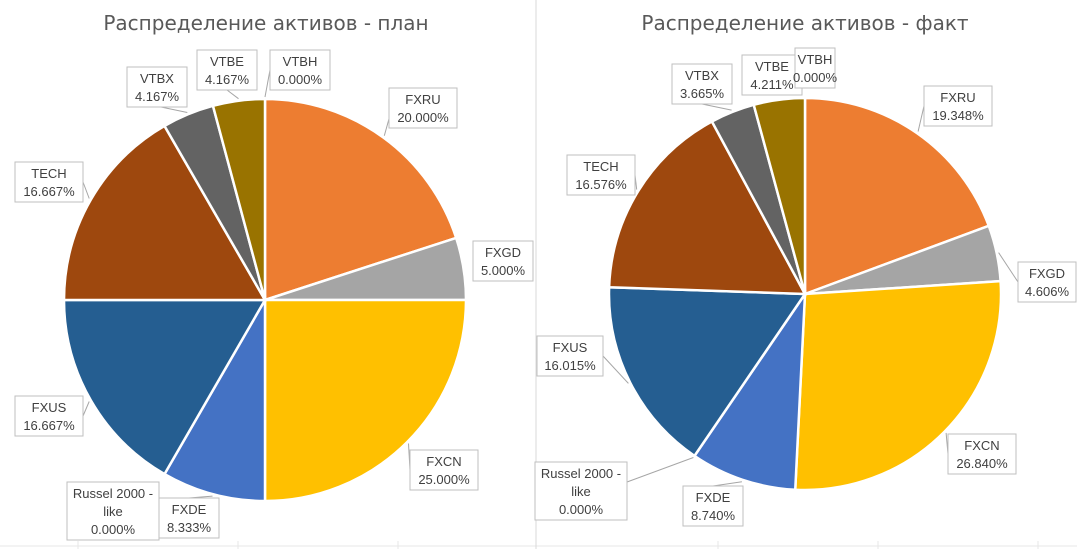 This screenshot has height=549, width=1077. I want to click on data-label-fxgd: FXGD 4.606%, so click(1047, 282).